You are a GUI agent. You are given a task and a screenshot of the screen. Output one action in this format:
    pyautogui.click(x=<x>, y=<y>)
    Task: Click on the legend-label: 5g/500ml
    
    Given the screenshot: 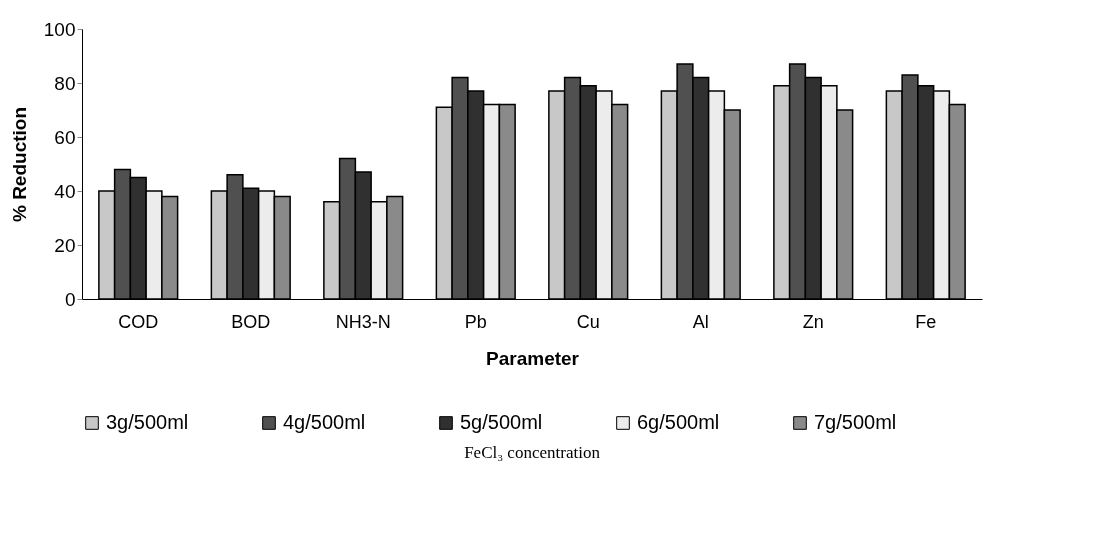 What is the action you would take?
    pyautogui.click(x=501, y=422)
    